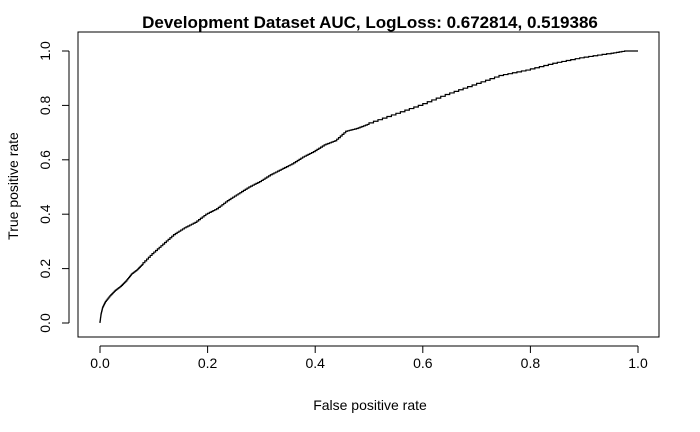 The width and height of the screenshot is (700, 432). What do you see at coordinates (638, 363) in the screenshot?
I see `x-tick-label: 1.0` at bounding box center [638, 363].